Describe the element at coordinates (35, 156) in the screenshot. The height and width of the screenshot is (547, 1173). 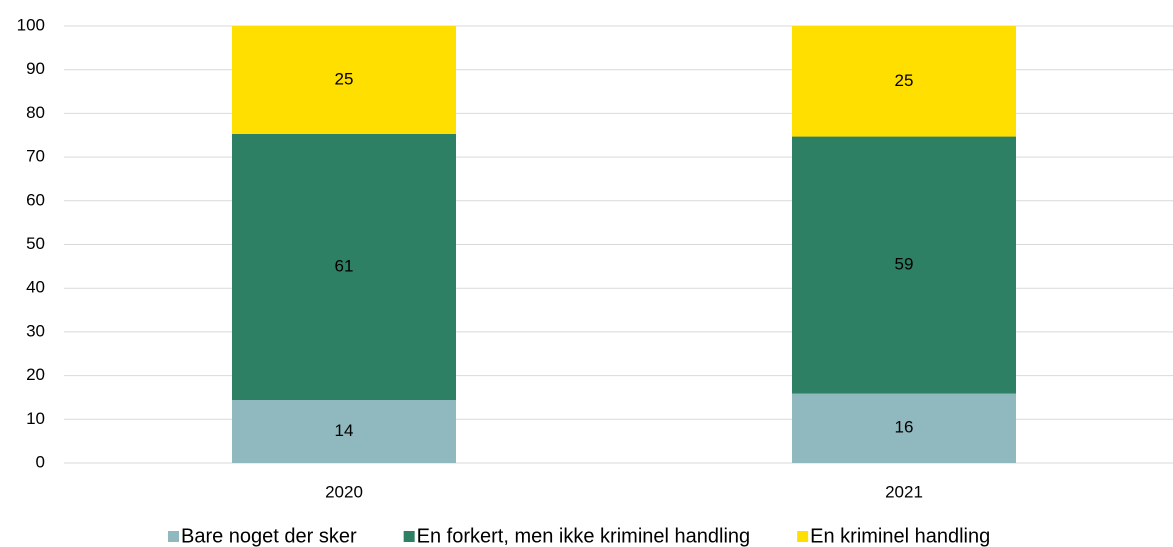
I see `y-tick-label: 70` at that location.